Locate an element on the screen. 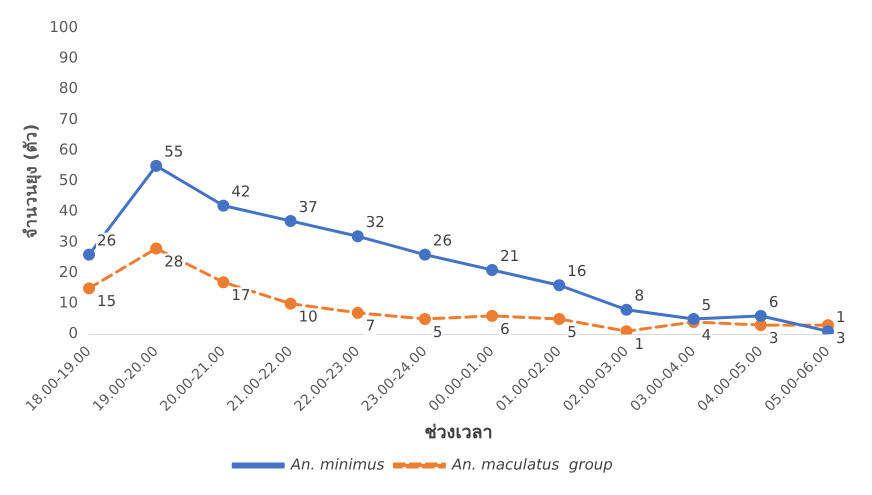 This screenshot has height=495, width=872. y-tick-label: 0 is located at coordinates (73, 333).